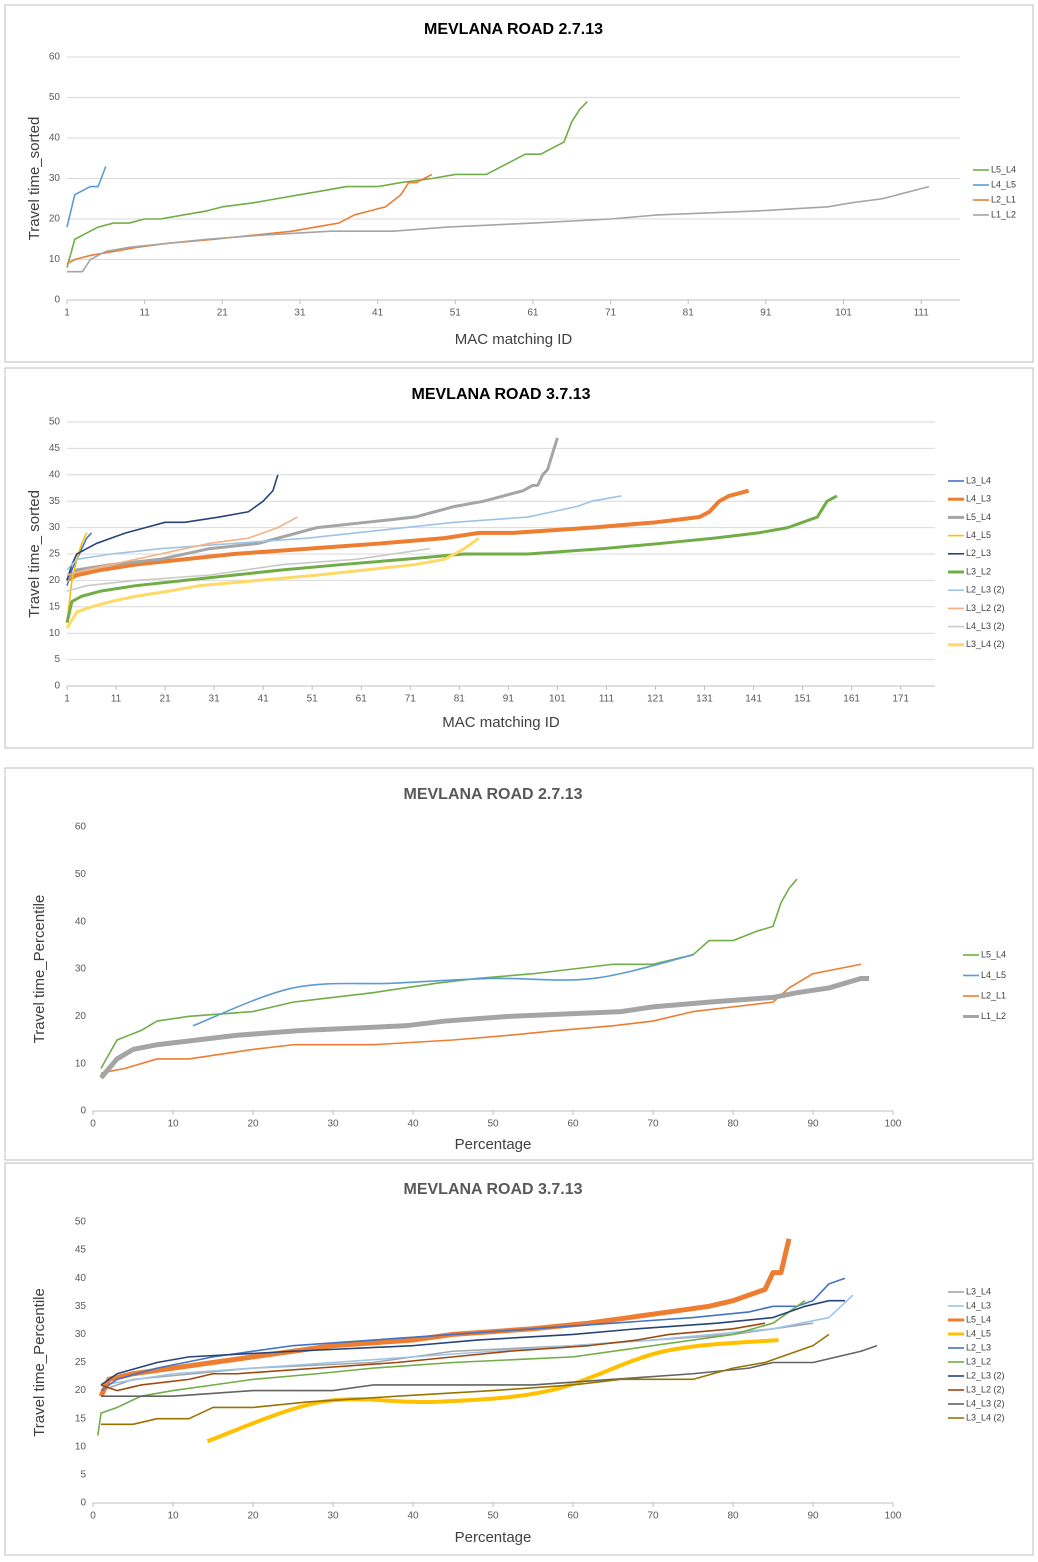 The width and height of the screenshot is (1038, 1562). I want to click on legend-label: L2_L3 (2), so click(985, 590).